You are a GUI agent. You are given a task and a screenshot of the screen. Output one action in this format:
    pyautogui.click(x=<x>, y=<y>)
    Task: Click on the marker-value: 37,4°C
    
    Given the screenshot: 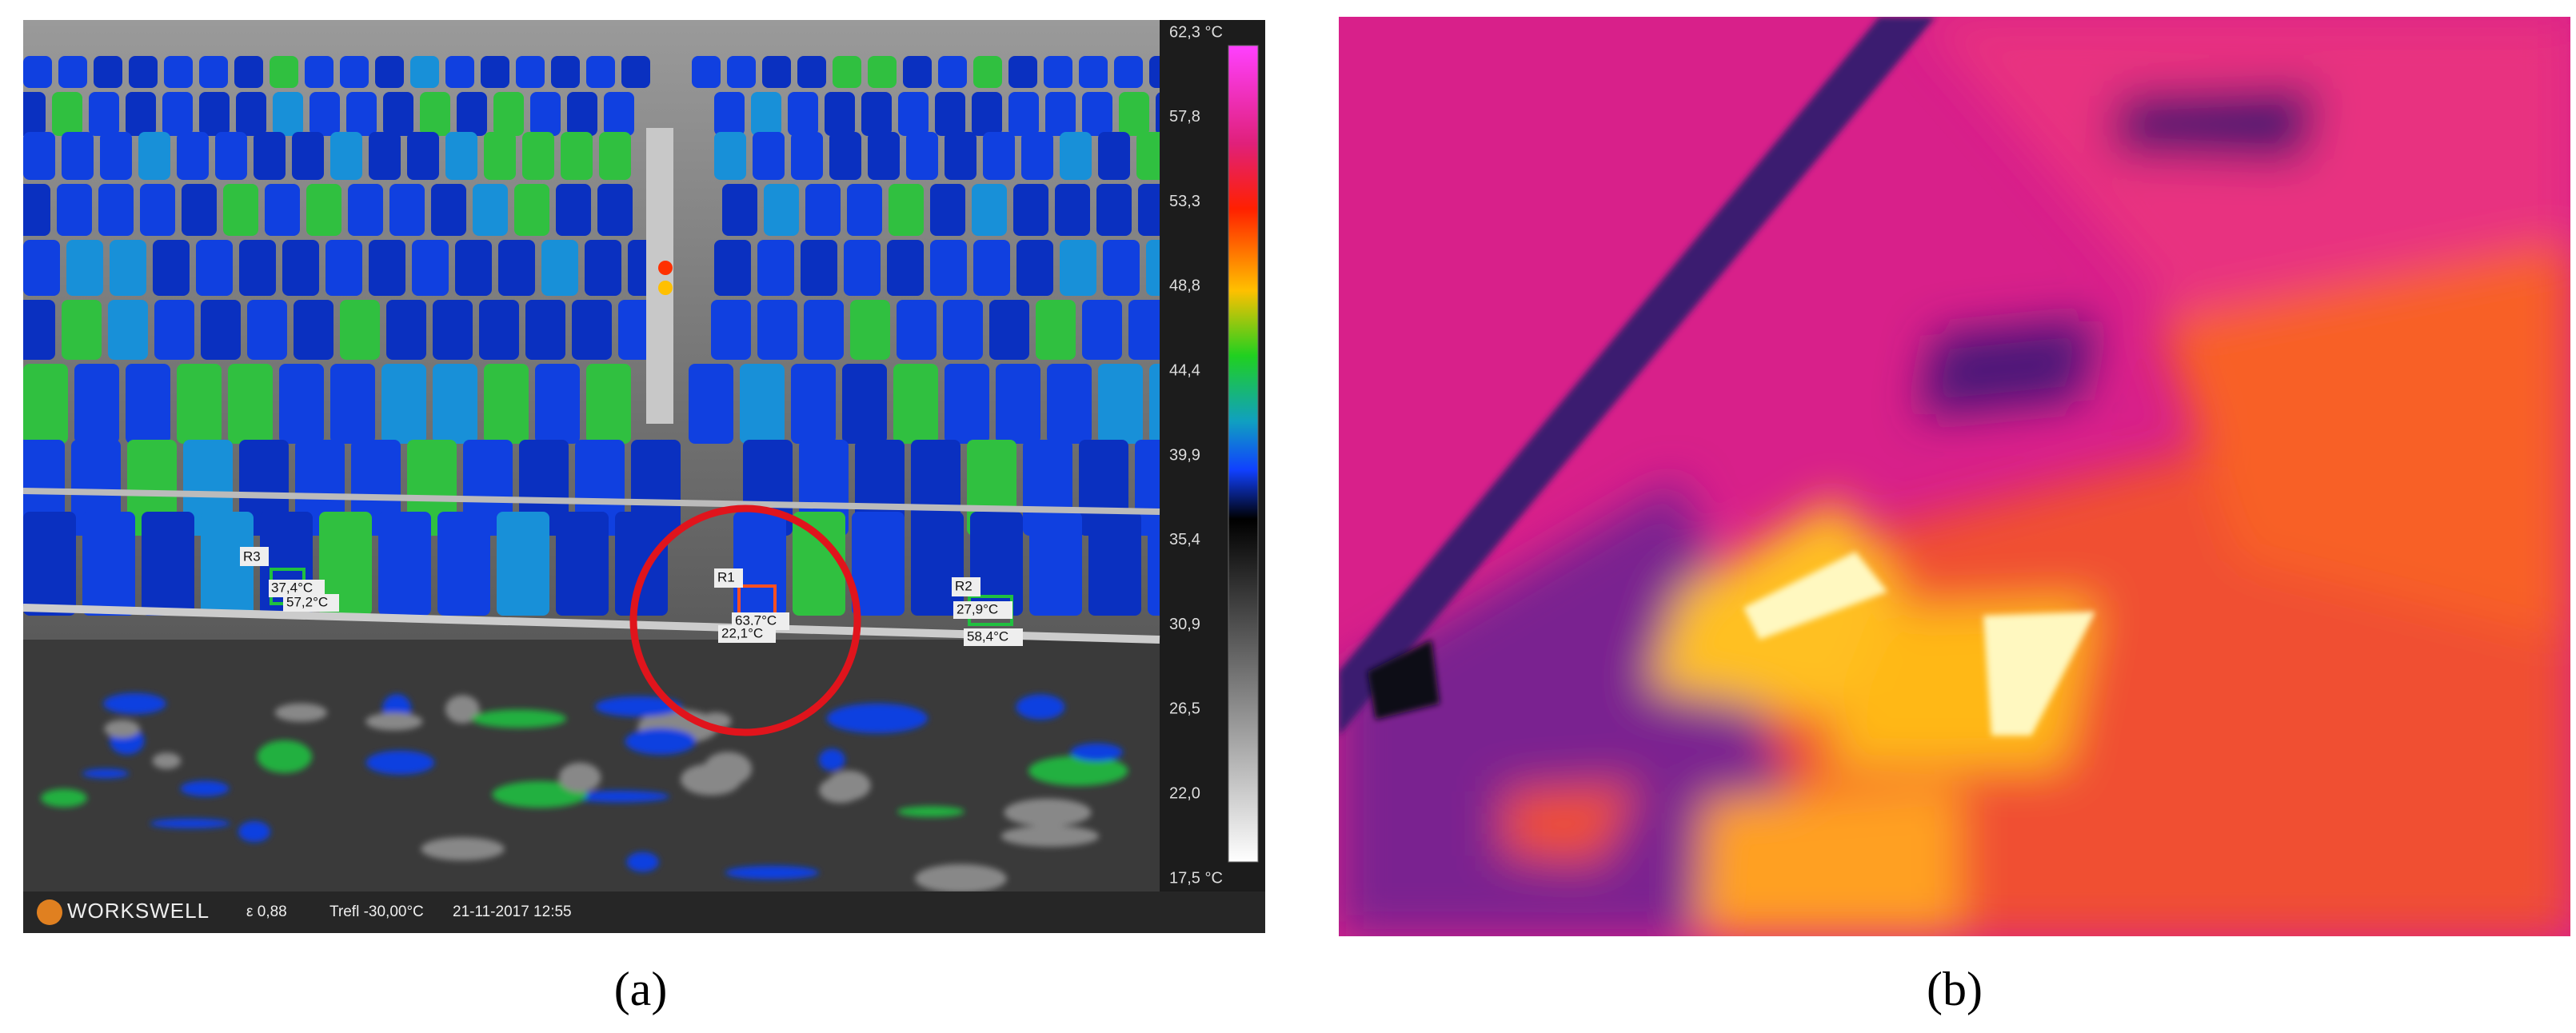 What is the action you would take?
    pyautogui.click(x=292, y=587)
    